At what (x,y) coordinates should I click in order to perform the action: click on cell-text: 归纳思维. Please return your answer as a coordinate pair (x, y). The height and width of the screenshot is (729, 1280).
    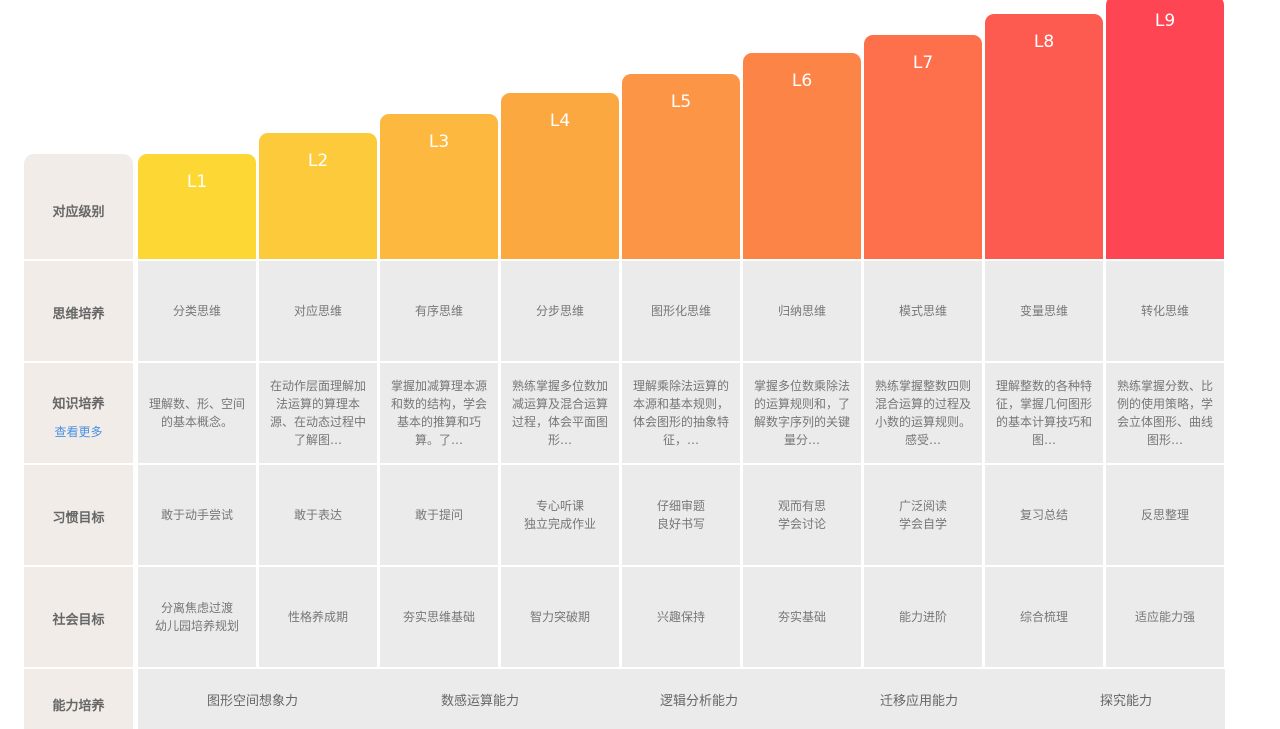
    Looking at the image, I should click on (801, 311).